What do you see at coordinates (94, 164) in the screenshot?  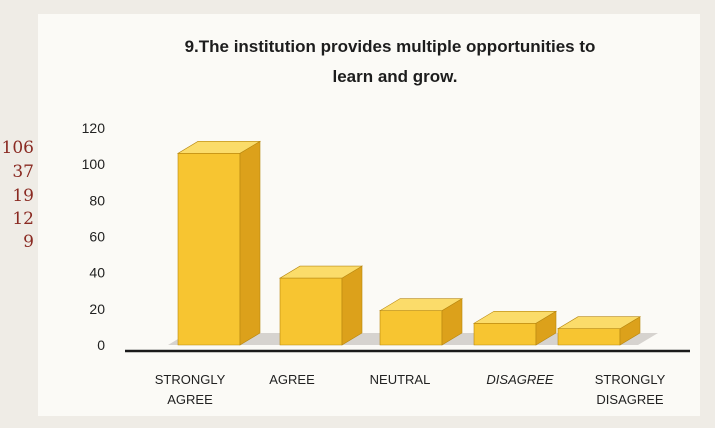 I see `y-tick-label: 100` at bounding box center [94, 164].